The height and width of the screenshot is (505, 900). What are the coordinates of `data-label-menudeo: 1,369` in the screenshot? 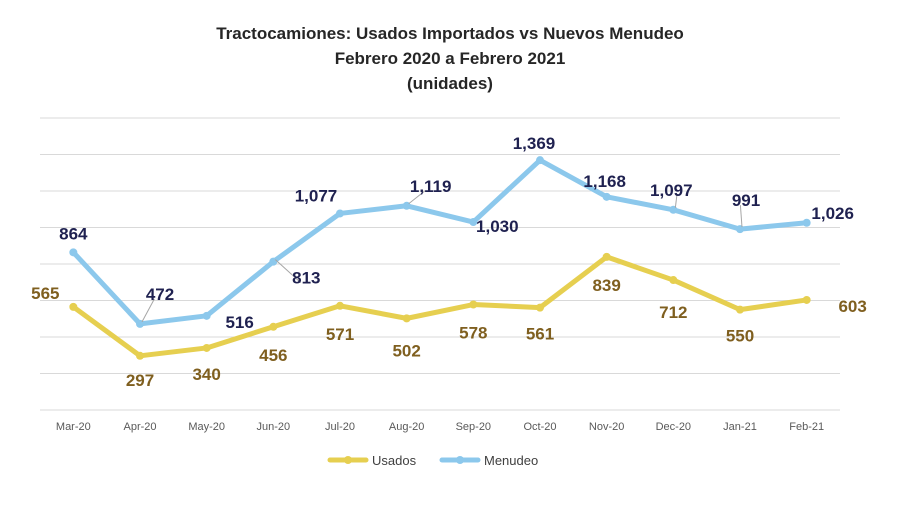 It's located at (534, 143).